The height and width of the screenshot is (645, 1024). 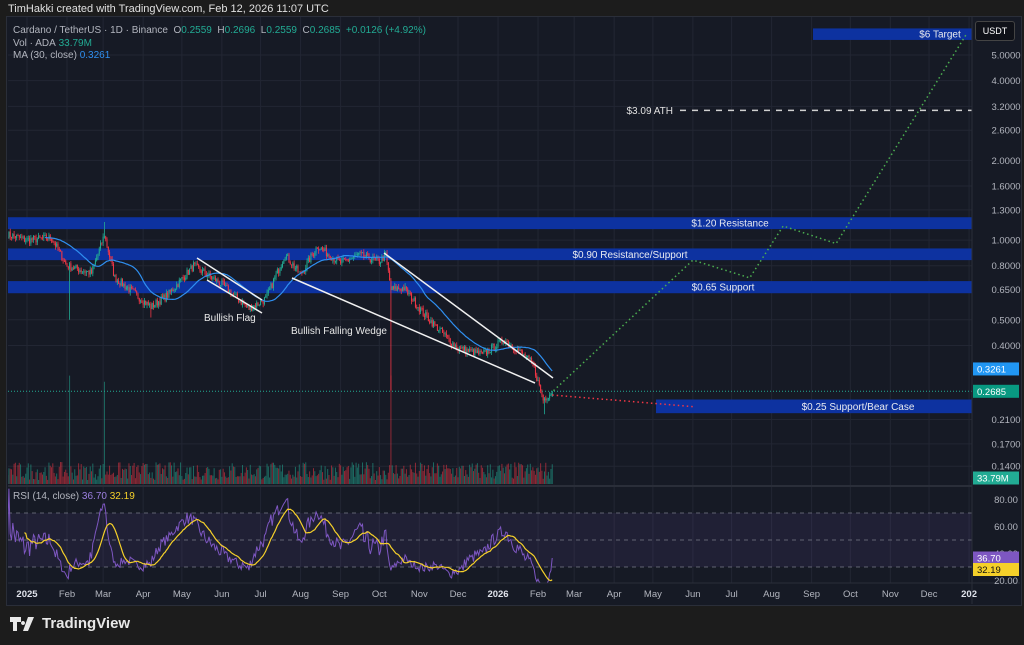 I want to click on time-axis-tick: 2025, so click(x=27, y=594).